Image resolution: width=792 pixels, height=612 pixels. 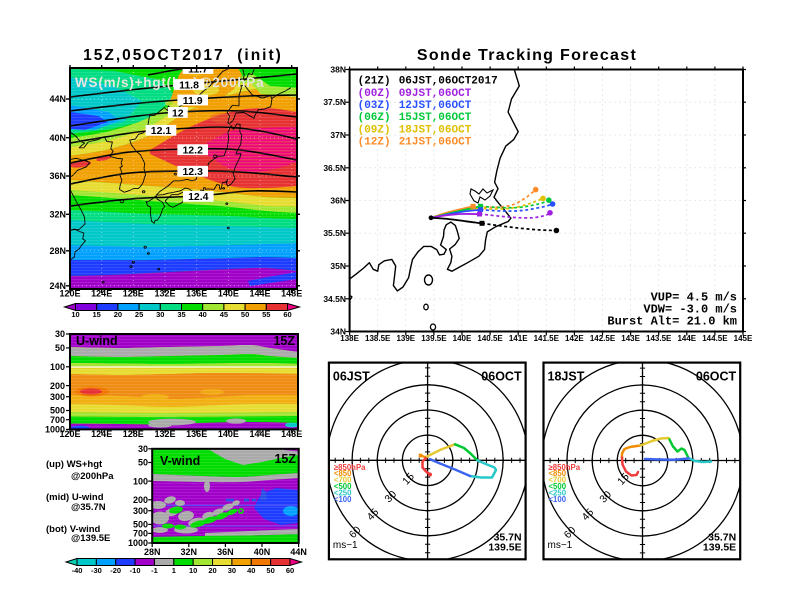 I want to click on svg-text: 138.5E, so click(x=378, y=338).